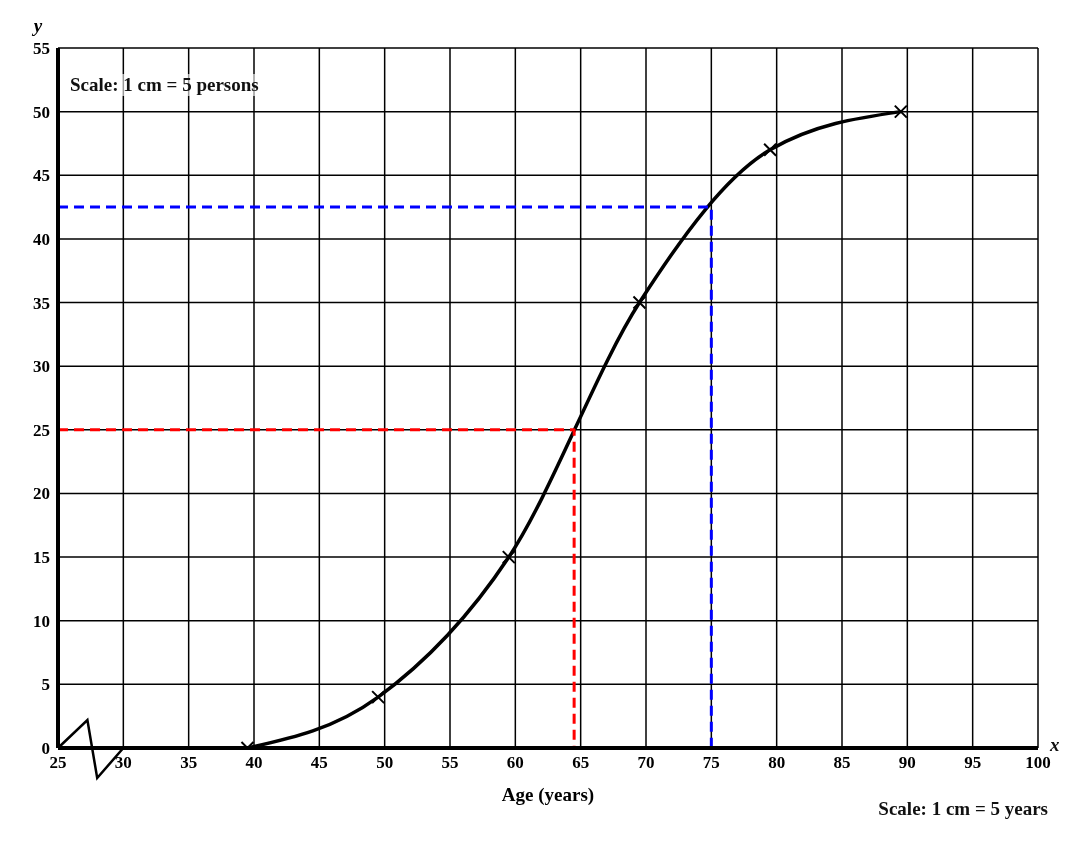  Describe the element at coordinates (548, 795) in the screenshot. I see `x-axis-title: Age (years)` at that location.